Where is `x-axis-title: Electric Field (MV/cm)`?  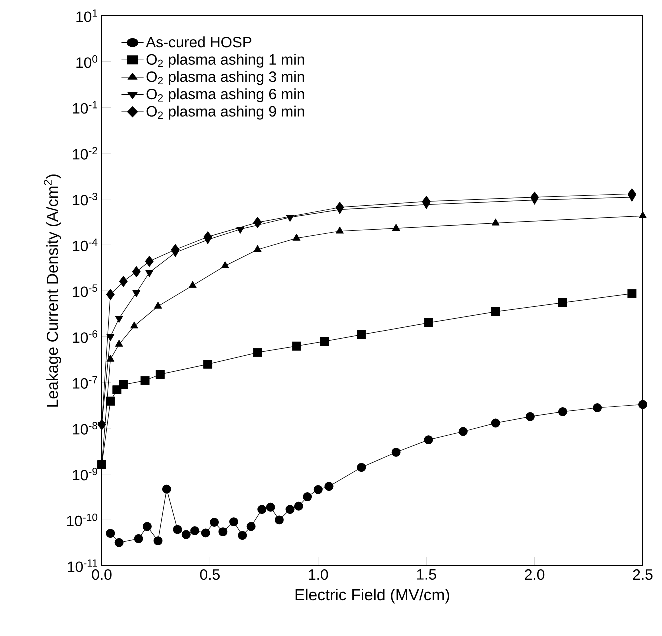 x-axis-title: Electric Field (MV/cm) is located at coordinates (373, 596).